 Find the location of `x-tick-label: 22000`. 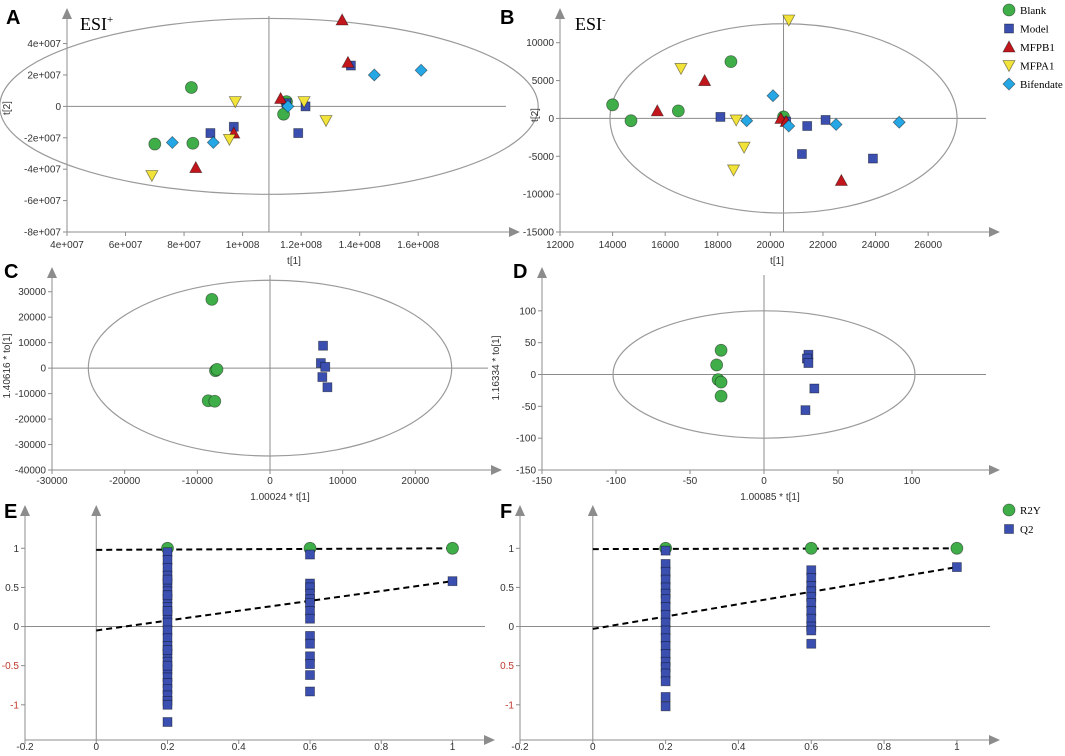

x-tick-label: 22000 is located at coordinates (823, 245).